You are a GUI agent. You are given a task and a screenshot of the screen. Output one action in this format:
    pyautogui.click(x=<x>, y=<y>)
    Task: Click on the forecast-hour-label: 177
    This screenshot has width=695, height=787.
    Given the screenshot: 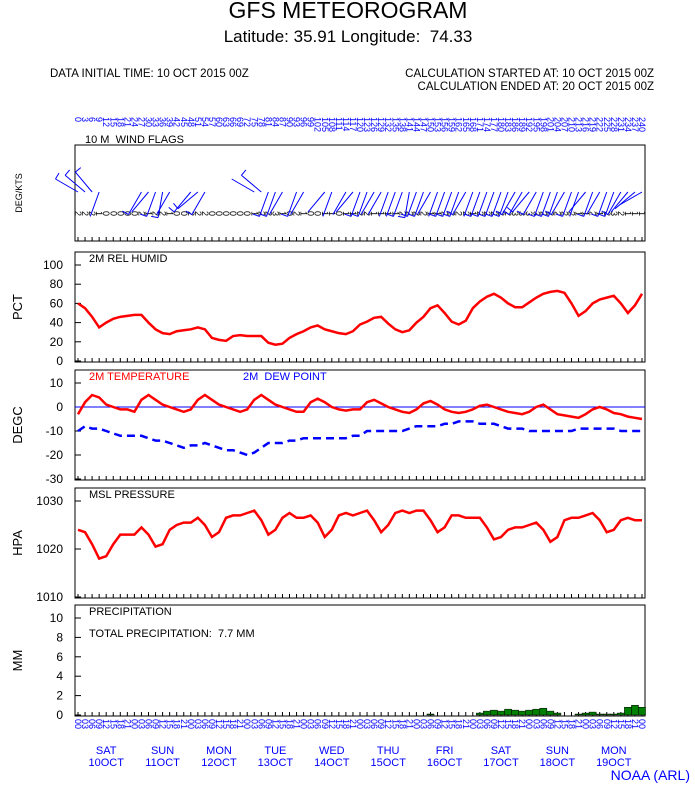 What is the action you would take?
    pyautogui.click(x=494, y=124)
    